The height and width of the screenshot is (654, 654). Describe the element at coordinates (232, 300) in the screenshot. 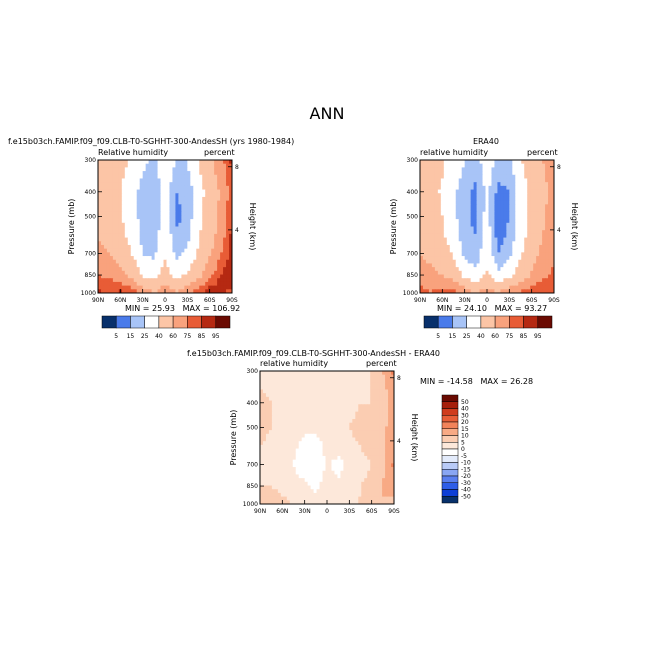

I see `x-tick-label: 90S` at that location.